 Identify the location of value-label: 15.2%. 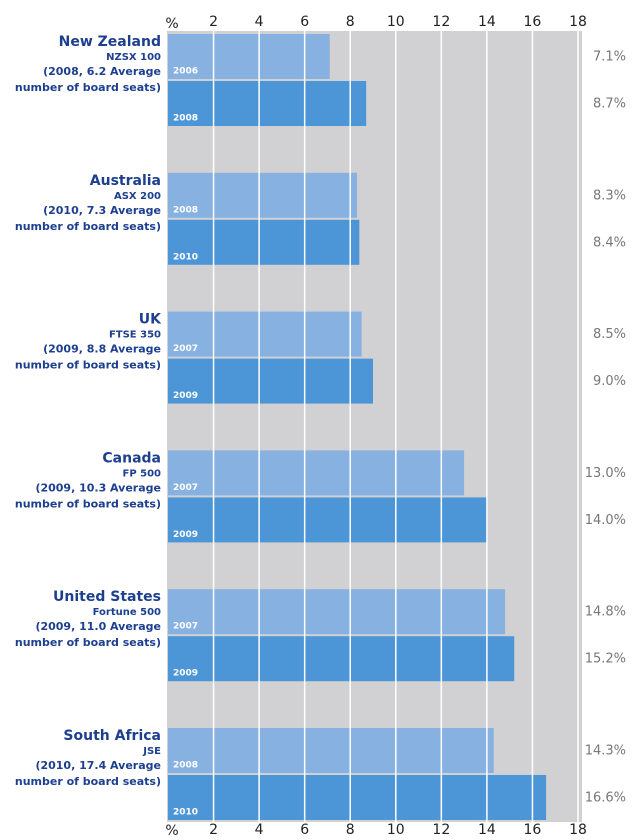
(605, 659).